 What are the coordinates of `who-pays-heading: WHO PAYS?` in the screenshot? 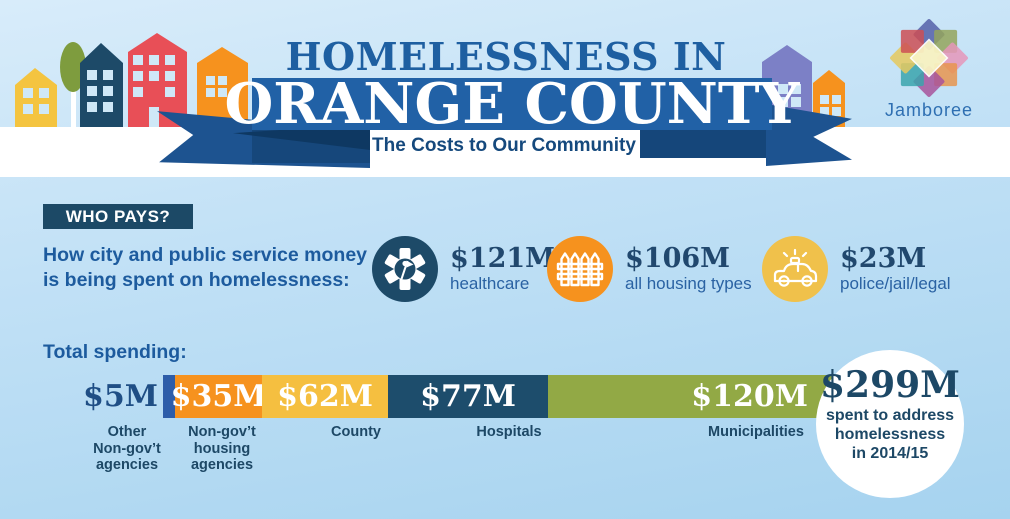 It's located at (118, 216).